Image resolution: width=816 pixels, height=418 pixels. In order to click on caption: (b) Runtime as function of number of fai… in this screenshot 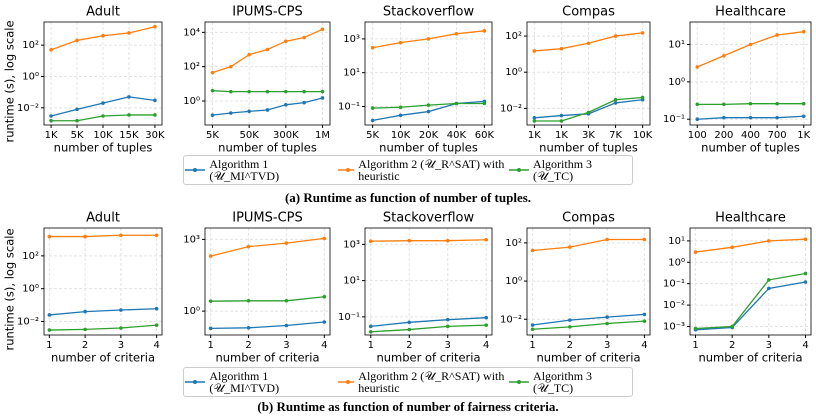, I will do `click(408, 406)`.